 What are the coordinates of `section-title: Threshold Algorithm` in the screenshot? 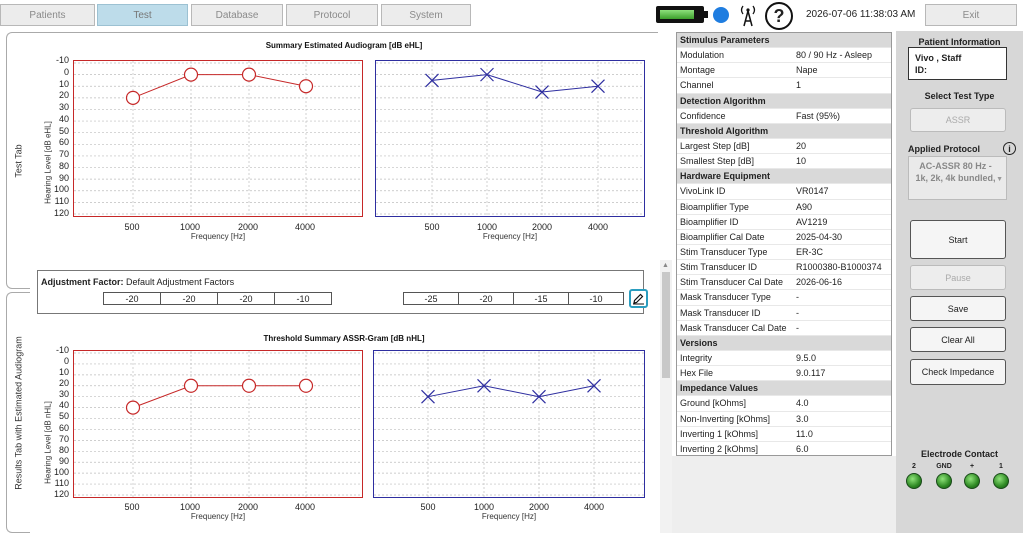 It's located at (724, 130).